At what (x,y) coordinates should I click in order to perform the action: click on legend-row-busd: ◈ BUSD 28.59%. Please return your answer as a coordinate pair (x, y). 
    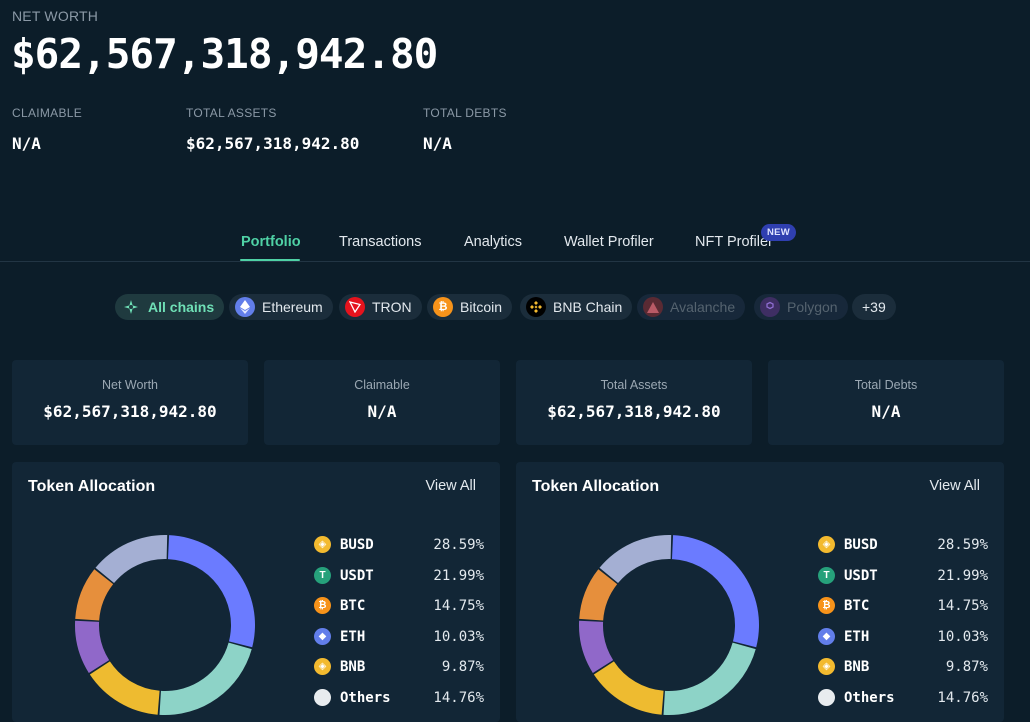
    Looking at the image, I should click on (902, 550).